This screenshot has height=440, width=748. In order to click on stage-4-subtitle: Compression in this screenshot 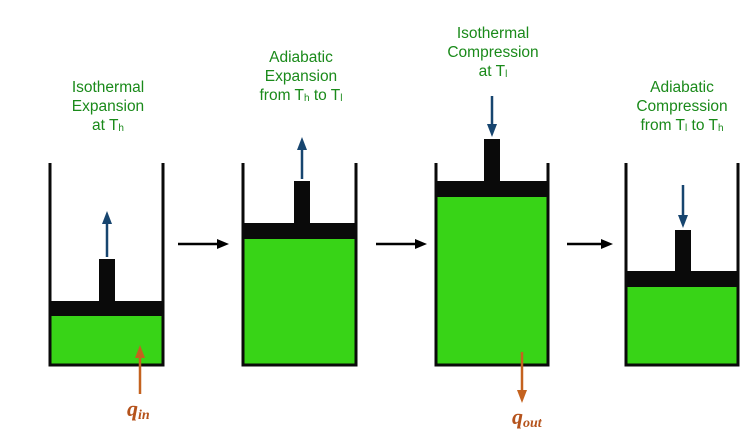, I will do `click(682, 106)`.